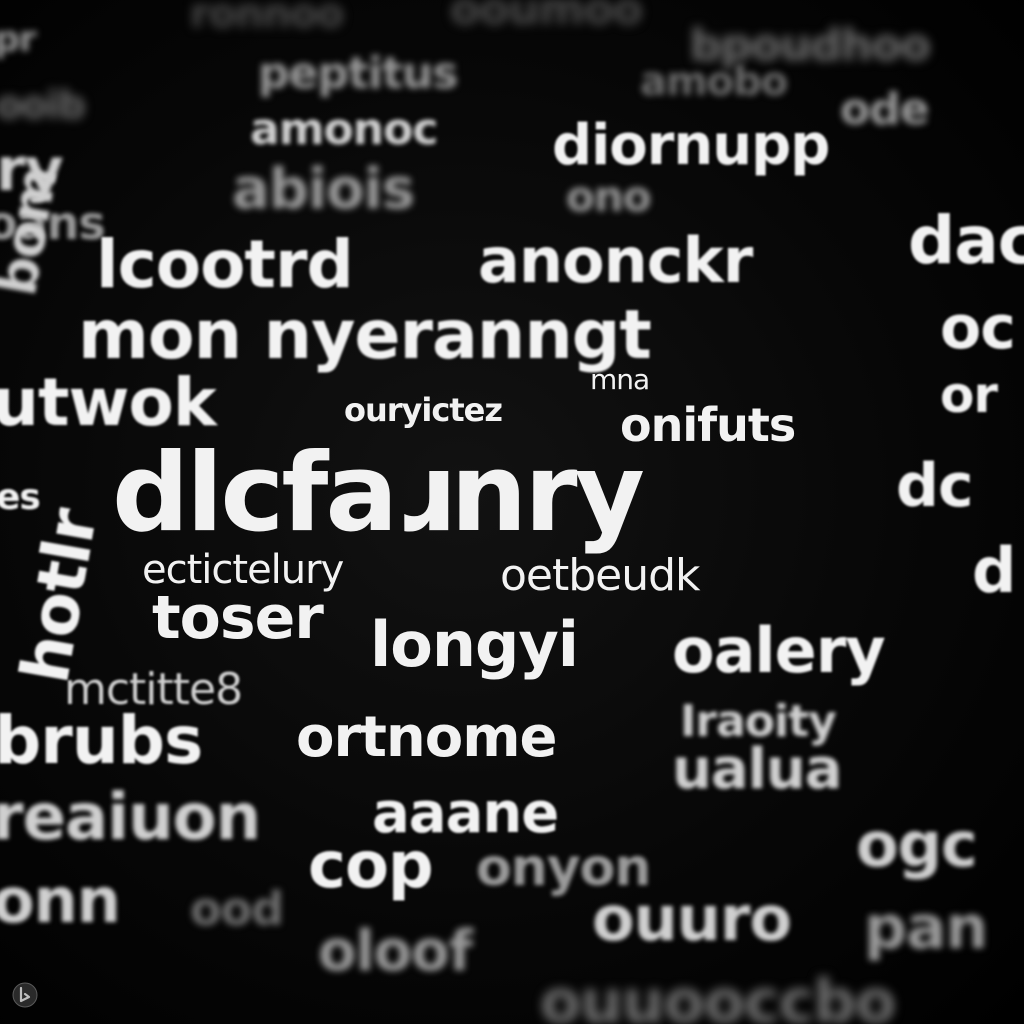 This screenshot has height=1024, width=1024. I want to click on word-dc: dc, so click(935, 486).